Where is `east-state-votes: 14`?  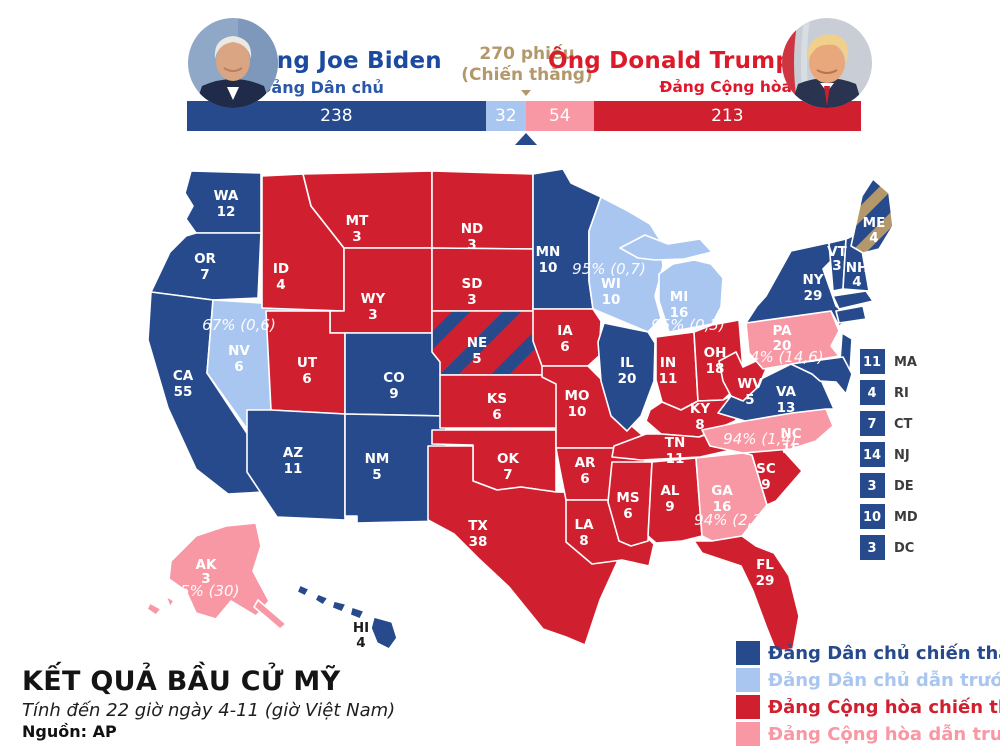 east-state-votes: 14 is located at coordinates (872, 455).